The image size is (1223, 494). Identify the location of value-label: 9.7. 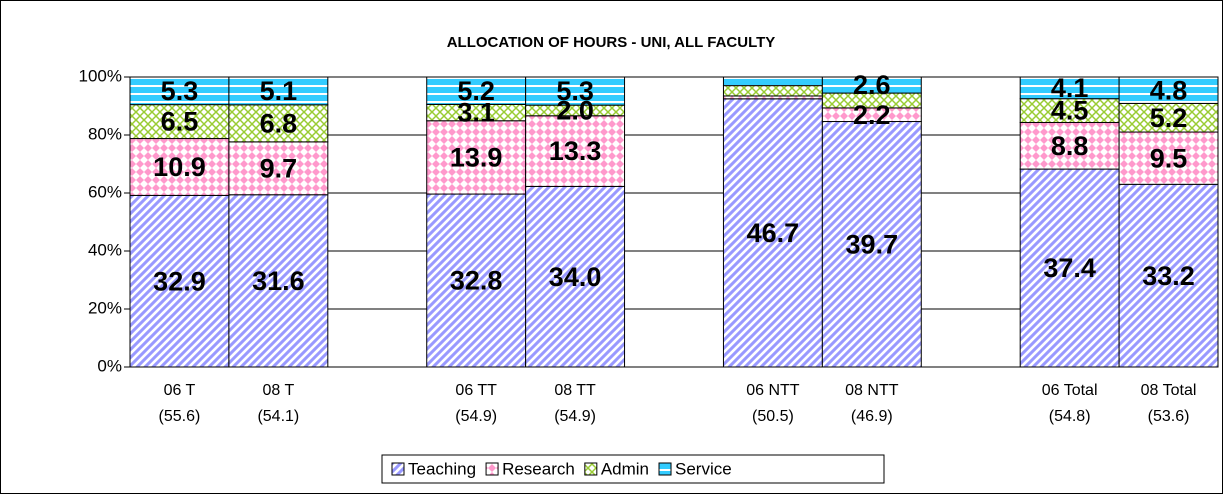
(279, 168).